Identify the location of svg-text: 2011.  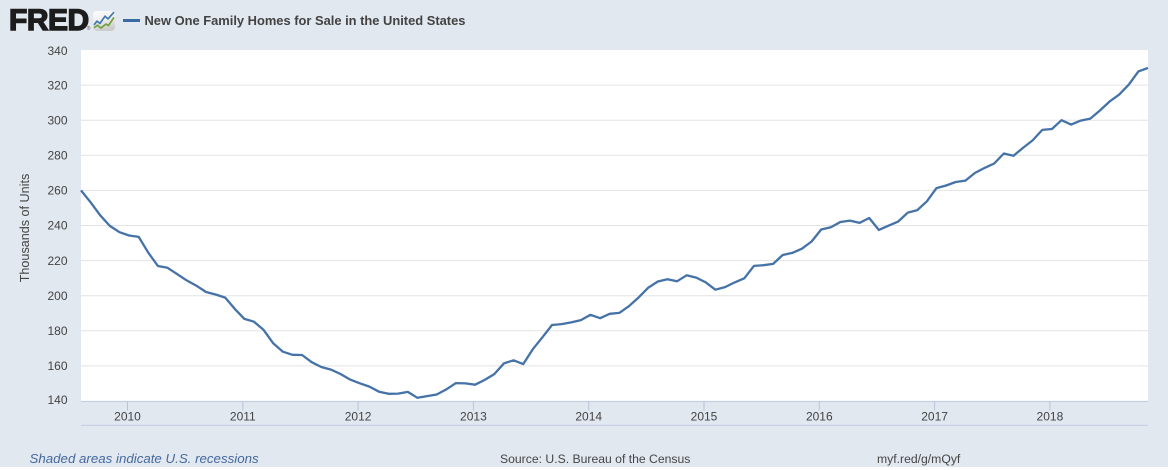
(243, 417).